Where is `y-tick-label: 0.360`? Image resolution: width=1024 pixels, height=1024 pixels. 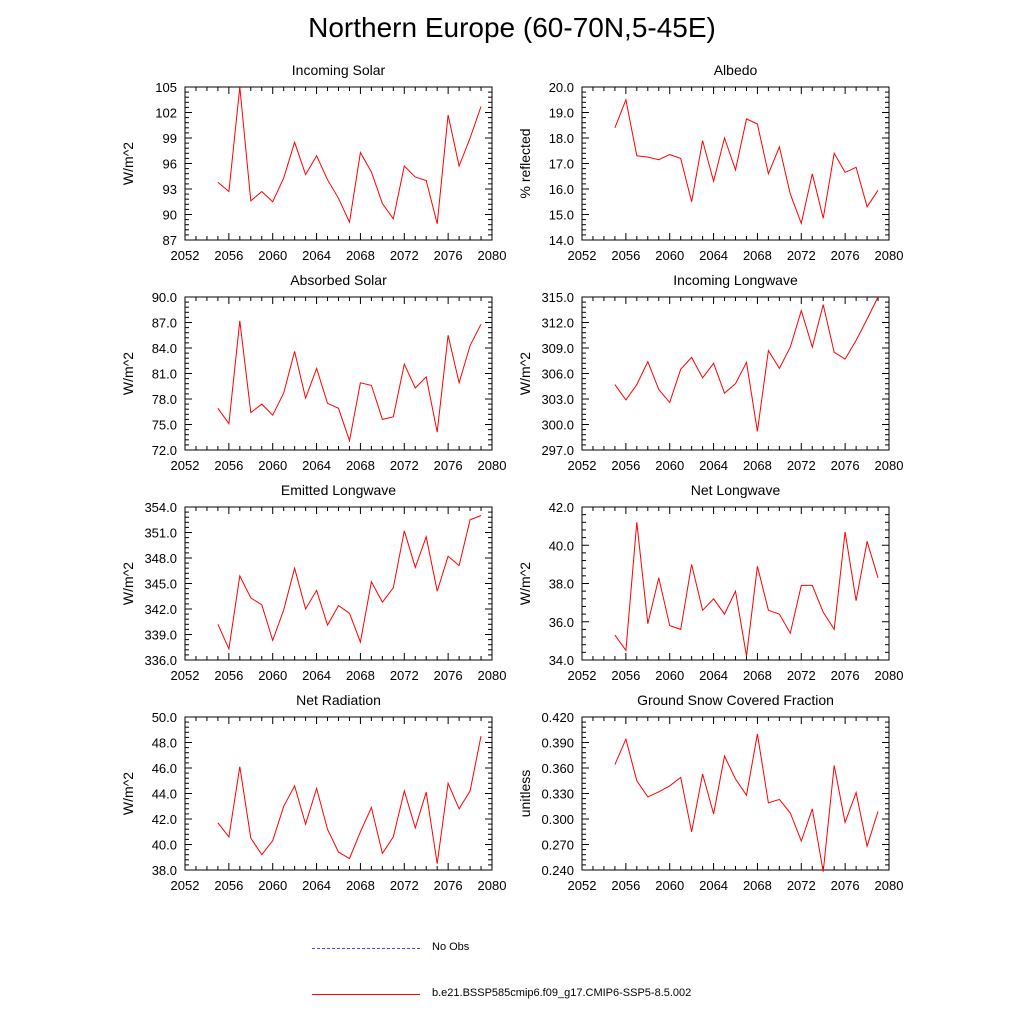
y-tick-label: 0.360 is located at coordinates (557, 768).